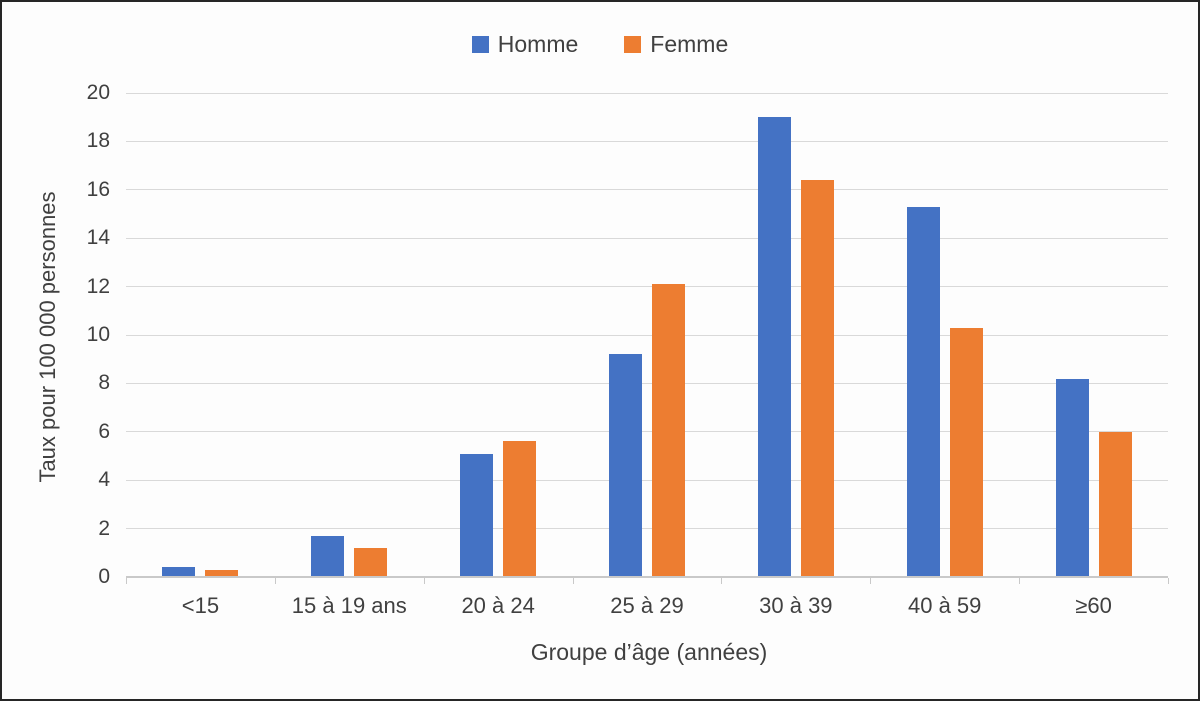 The height and width of the screenshot is (701, 1200). I want to click on y-tick-label: 14, so click(98, 238).